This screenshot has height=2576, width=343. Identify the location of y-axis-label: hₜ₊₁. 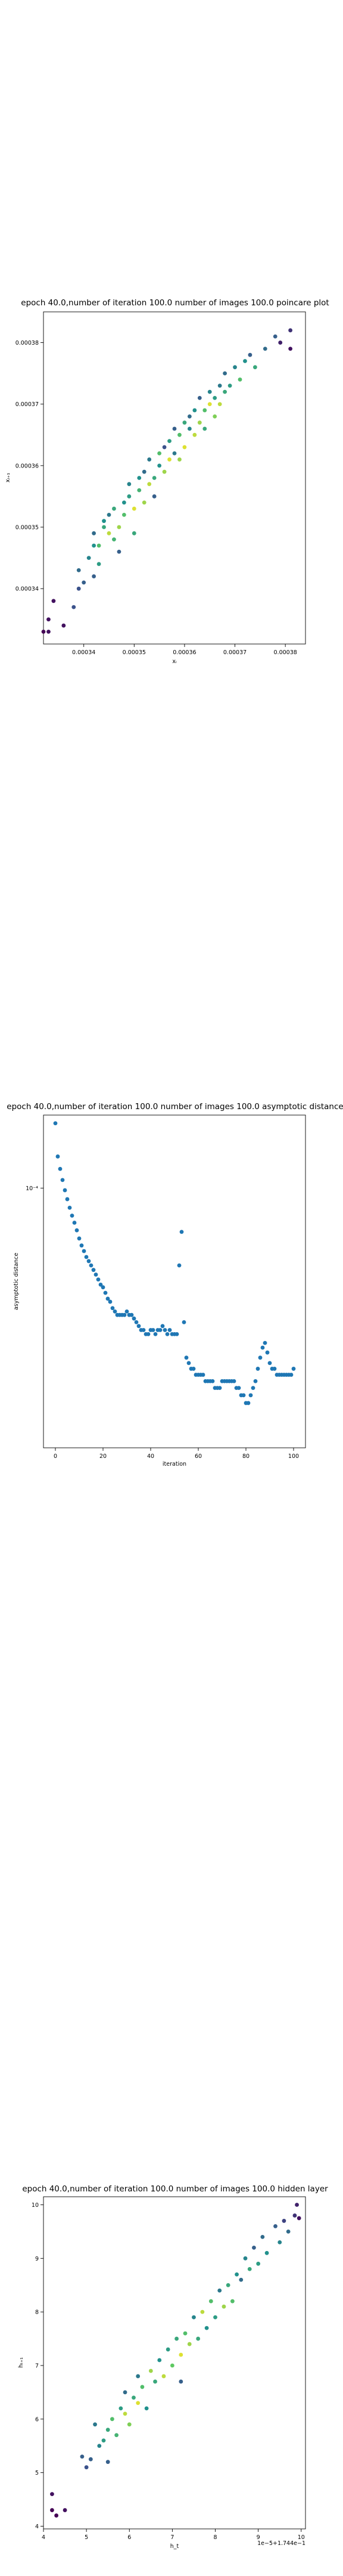
(21, 2362).